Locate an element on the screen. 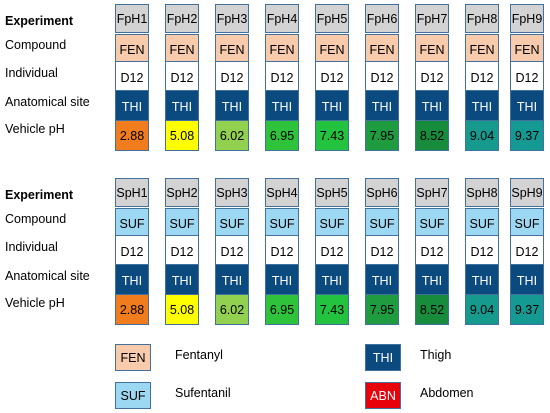 This screenshot has width=550, height=413. legend-label-abn: Abdomen is located at coordinates (447, 393).